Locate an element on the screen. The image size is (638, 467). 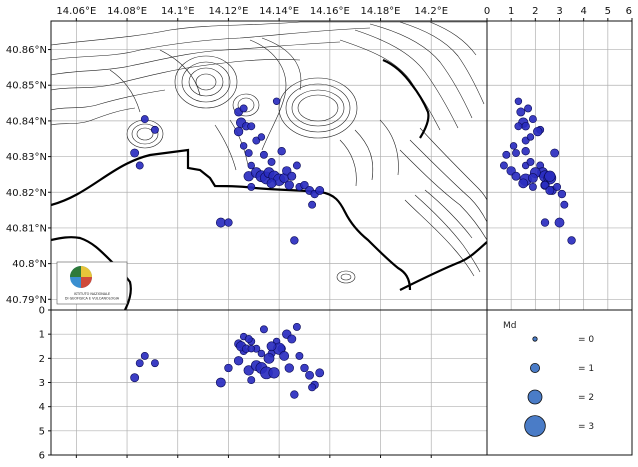
map-x-tick-label: 14.1°E is located at coordinates (178, 11).